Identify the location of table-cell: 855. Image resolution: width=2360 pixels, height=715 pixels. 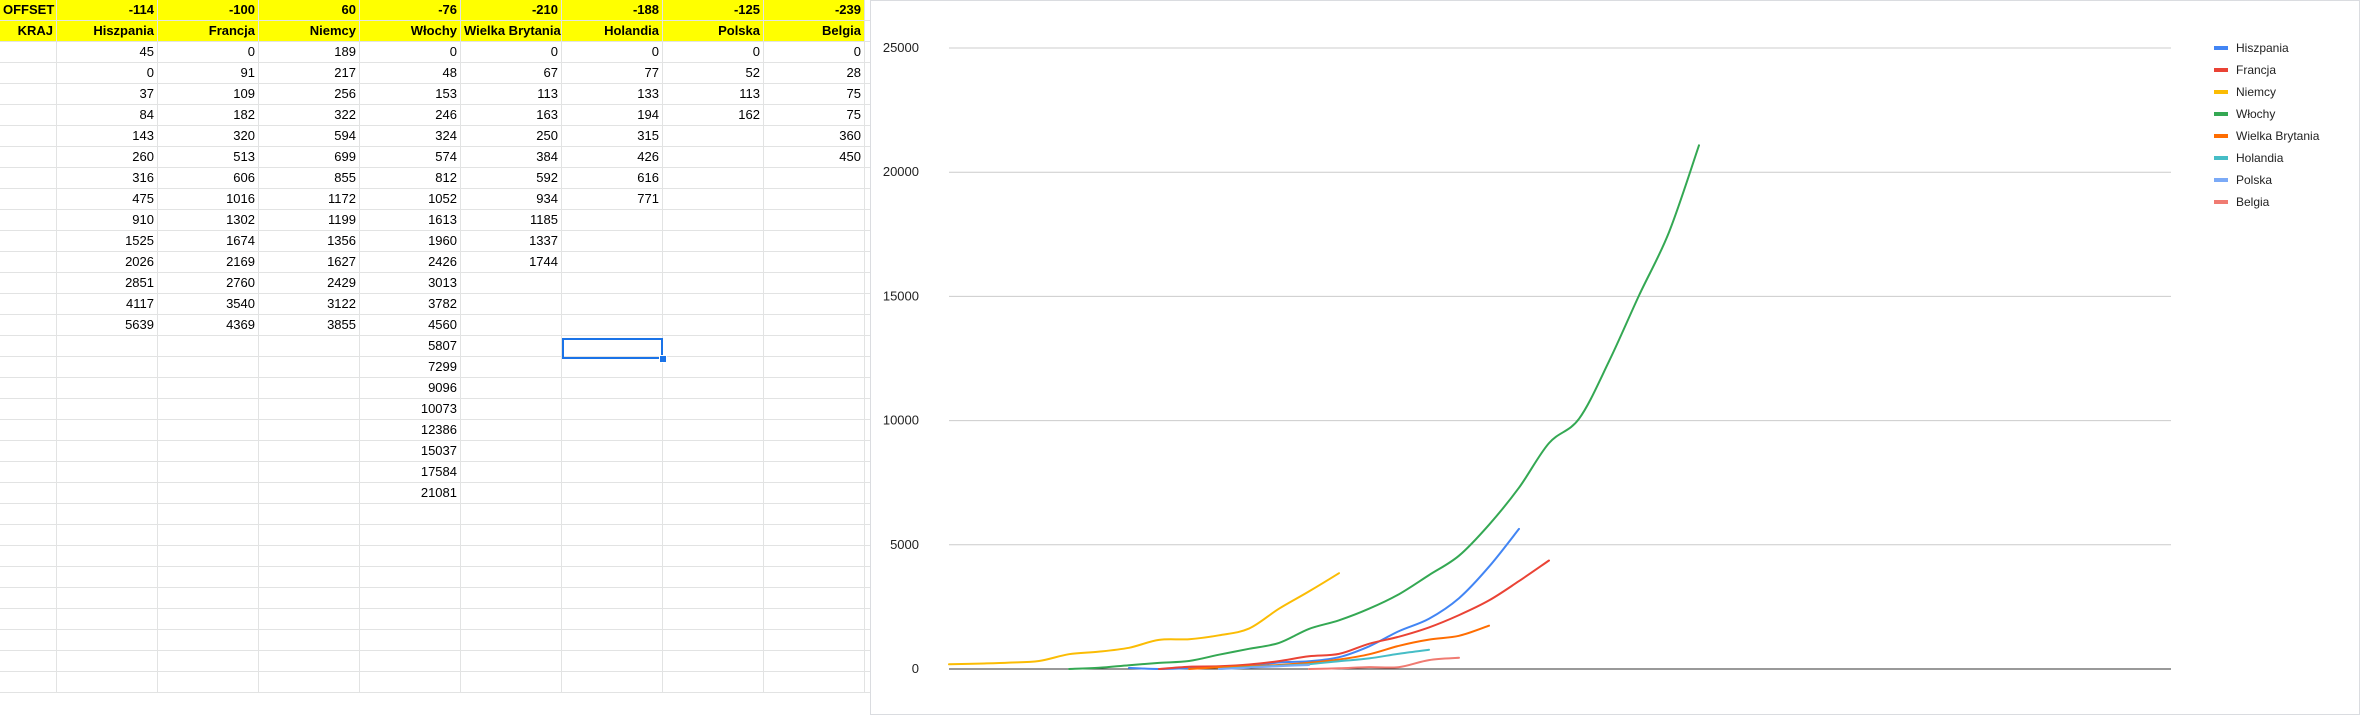
(309, 178).